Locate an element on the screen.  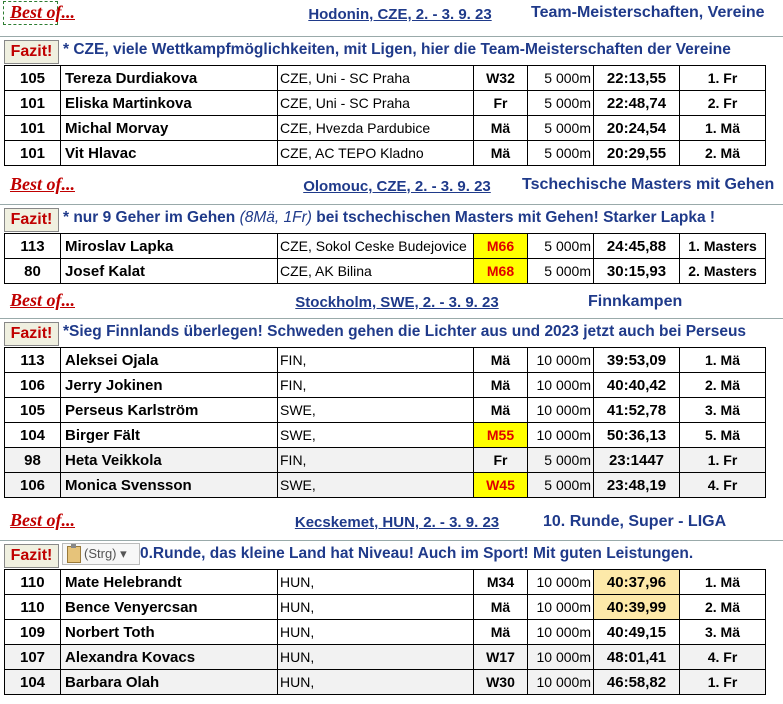
meet-location: Kecskemet, HUN, 2. - 3. 9. 23 is located at coordinates (397, 522).